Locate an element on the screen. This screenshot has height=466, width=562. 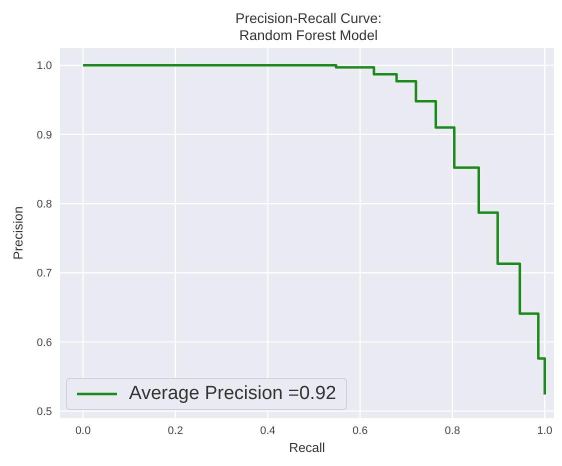
x-tick-label: 0.4 is located at coordinates (268, 430).